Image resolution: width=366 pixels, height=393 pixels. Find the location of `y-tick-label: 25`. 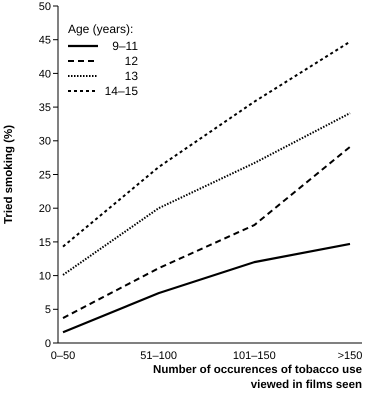

y-tick-label: 25 is located at coordinates (44, 175).